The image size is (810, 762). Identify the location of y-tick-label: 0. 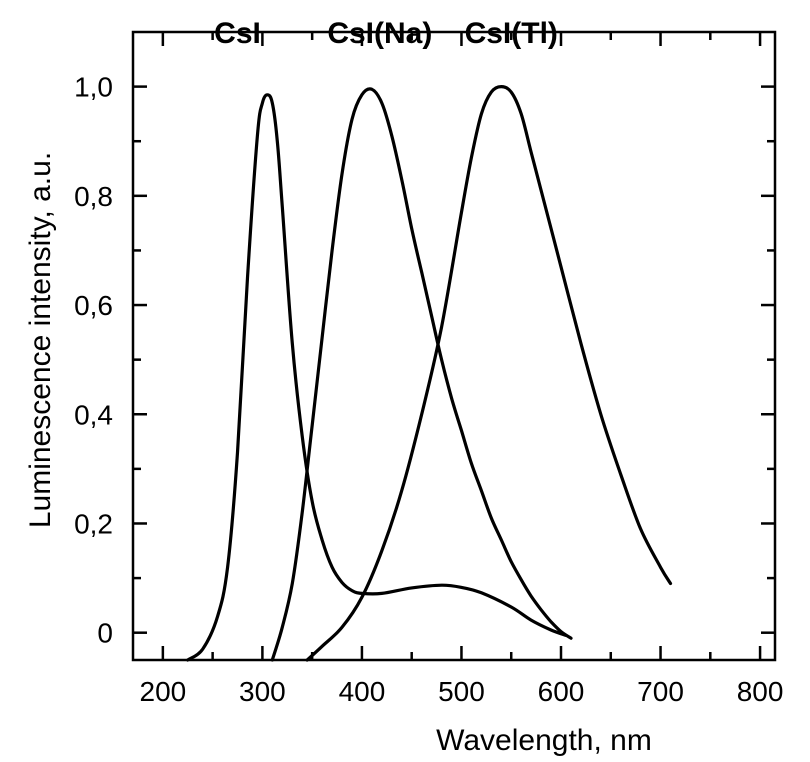
(105, 633).